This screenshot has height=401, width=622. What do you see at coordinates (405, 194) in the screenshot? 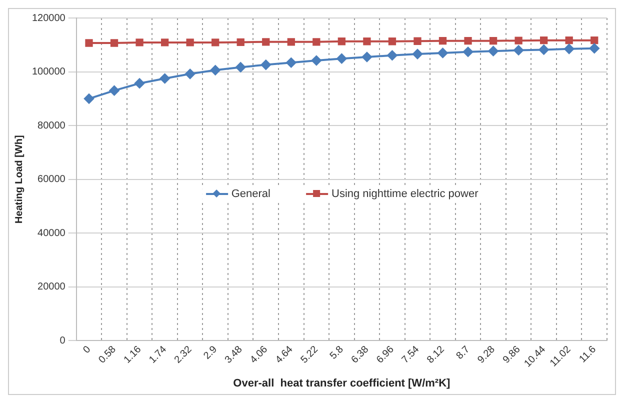
I see `legend-label: Using nighttime electric power` at bounding box center [405, 194].